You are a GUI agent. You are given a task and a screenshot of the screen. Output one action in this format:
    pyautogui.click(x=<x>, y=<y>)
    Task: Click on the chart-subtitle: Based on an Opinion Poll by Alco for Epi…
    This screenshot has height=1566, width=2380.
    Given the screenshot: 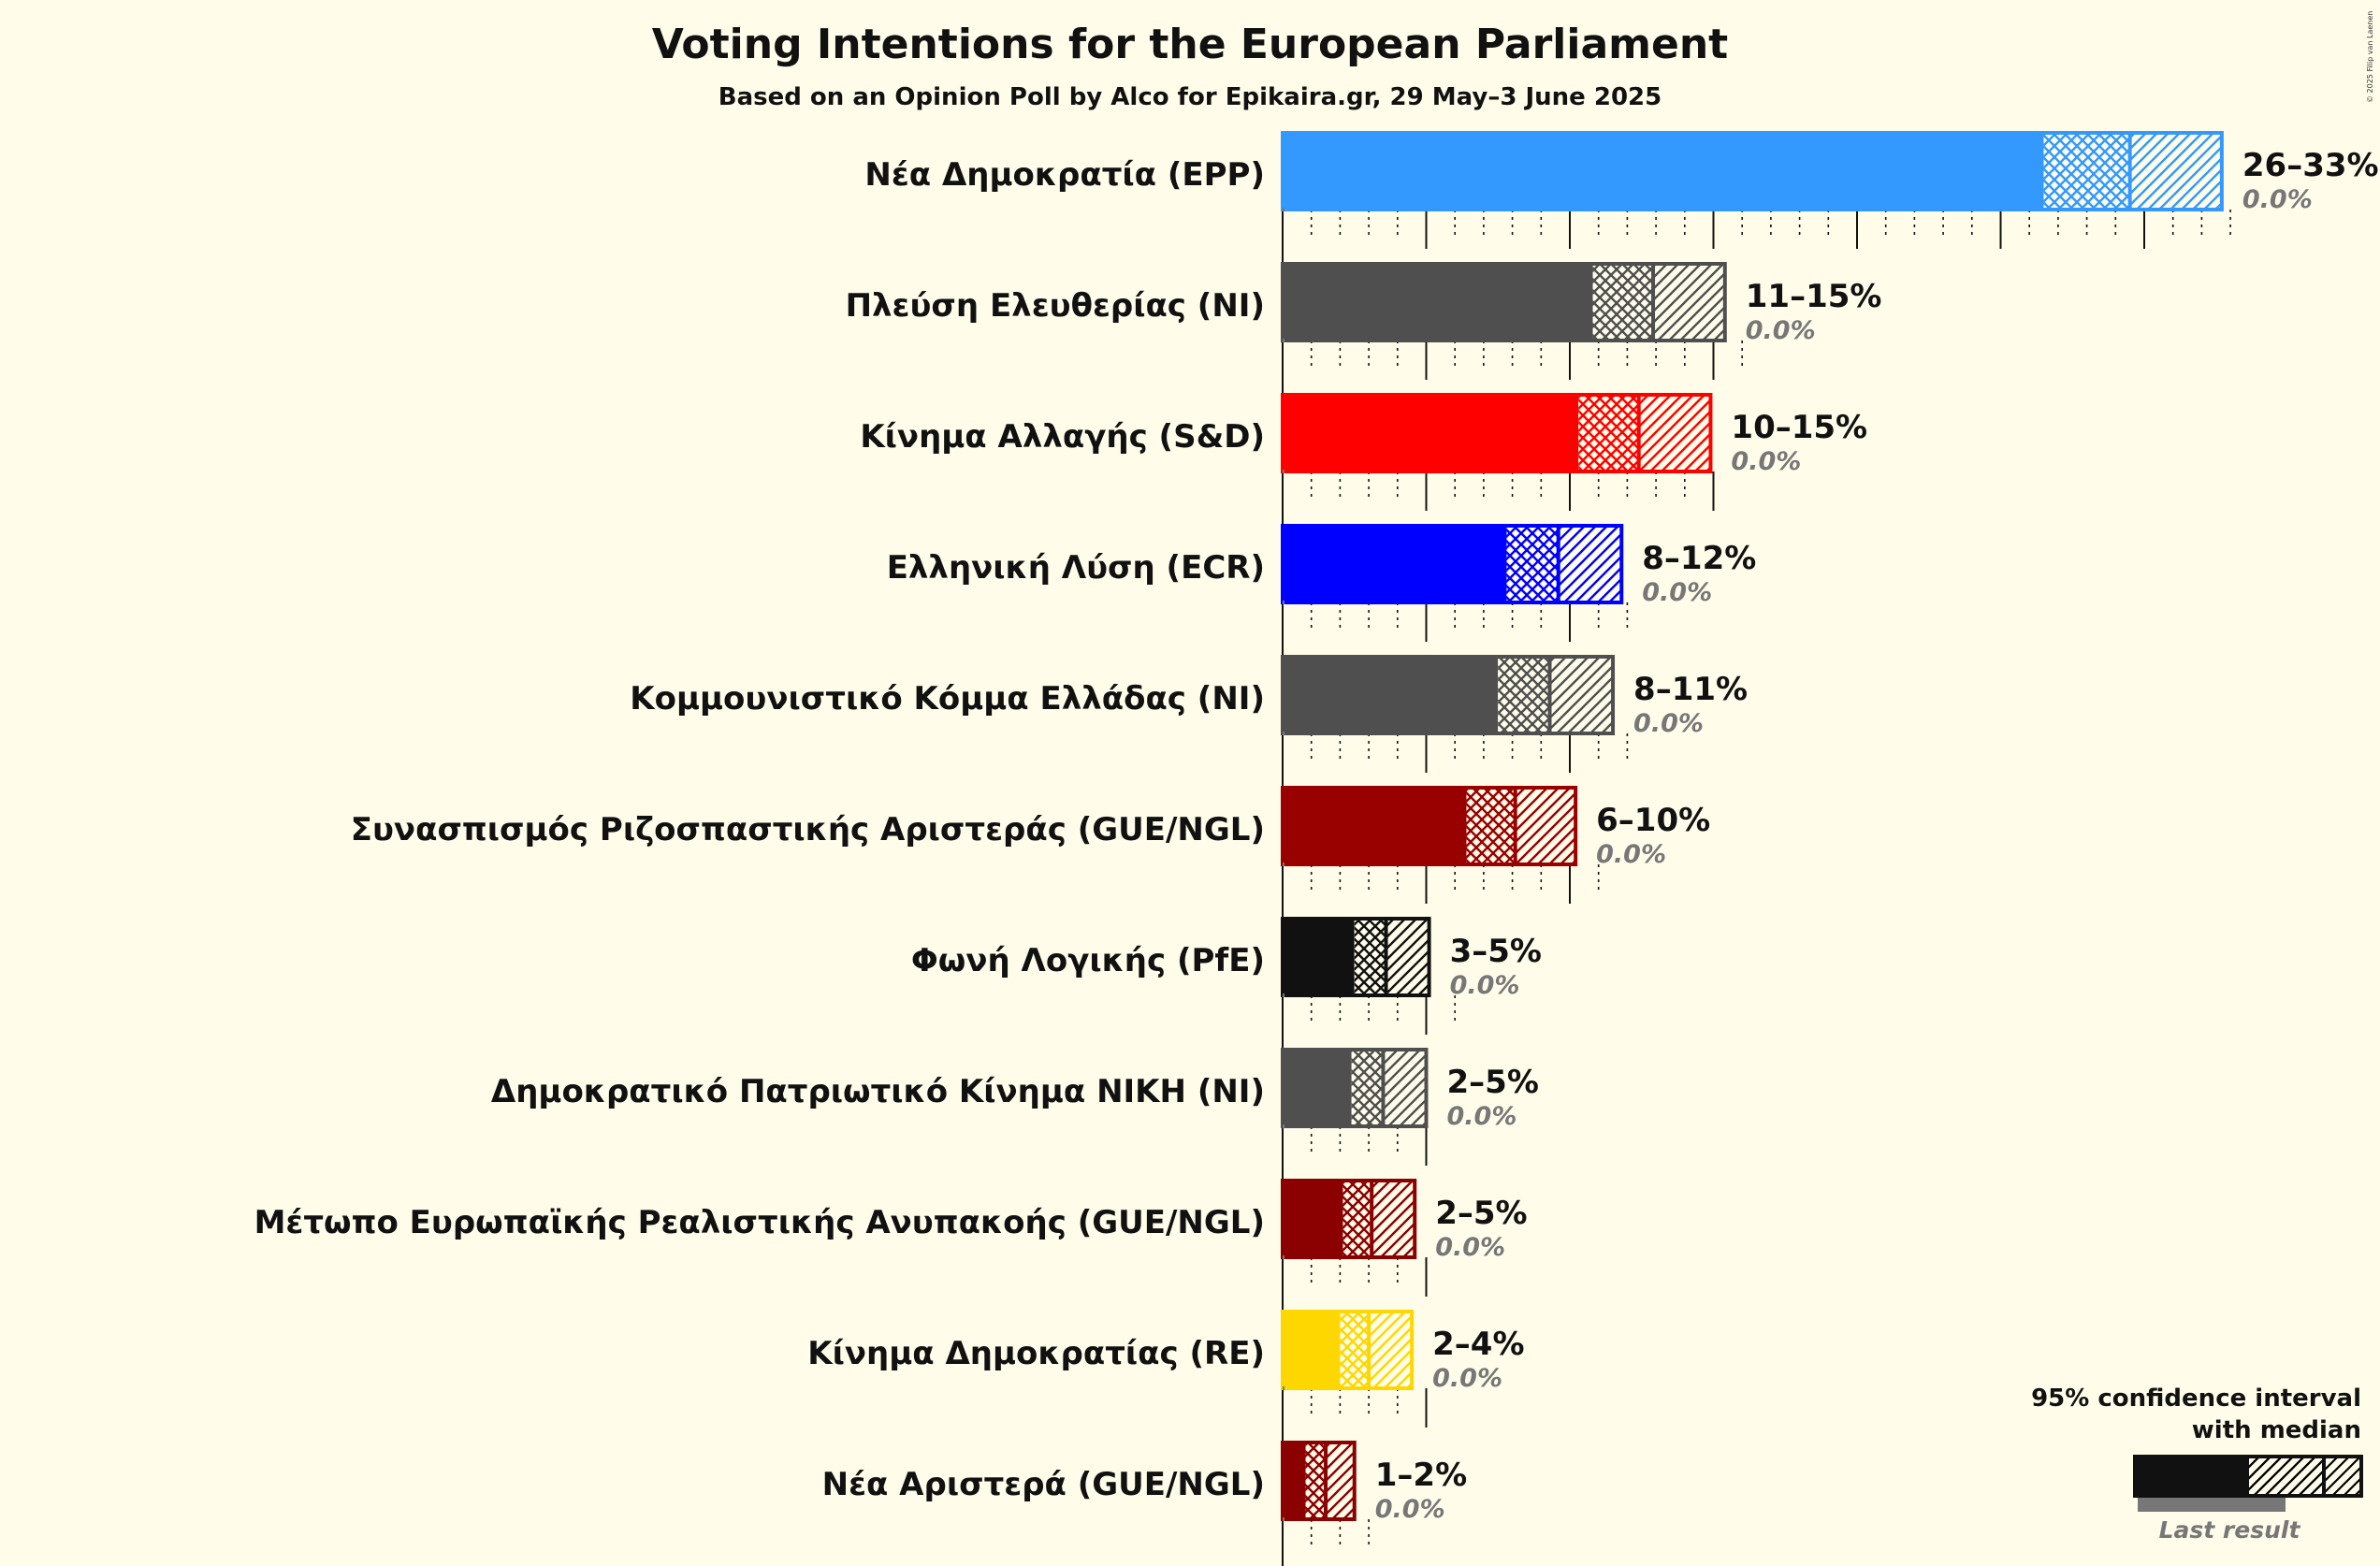 What is the action you would take?
    pyautogui.click(x=1190, y=97)
    